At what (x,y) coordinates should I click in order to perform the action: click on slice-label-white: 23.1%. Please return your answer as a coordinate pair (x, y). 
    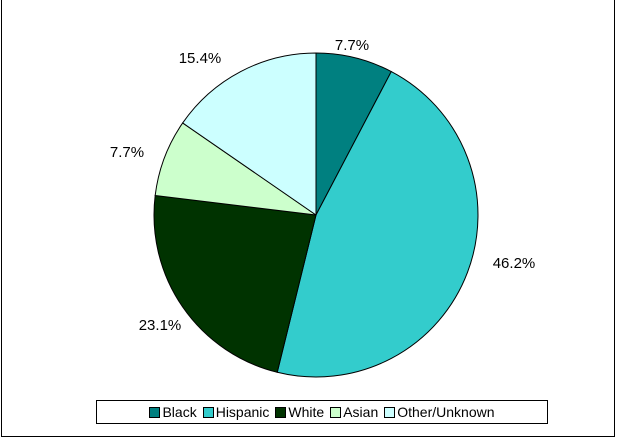
    Looking at the image, I should click on (160, 325).